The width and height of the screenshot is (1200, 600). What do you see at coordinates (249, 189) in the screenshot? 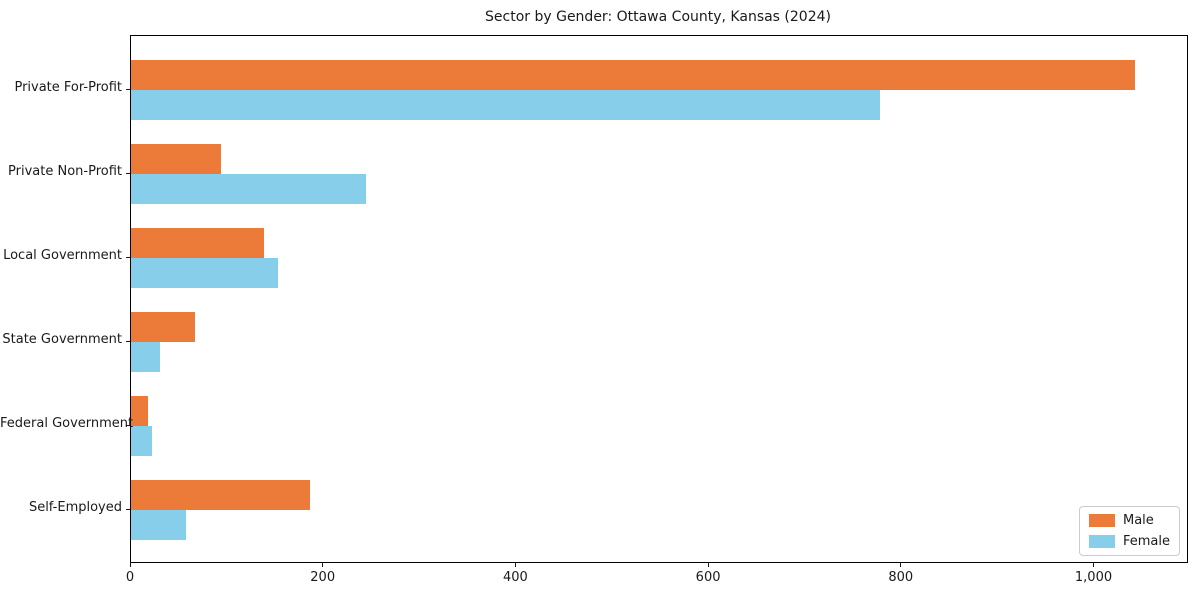
I see `bar-female-private-non-profit` at bounding box center [249, 189].